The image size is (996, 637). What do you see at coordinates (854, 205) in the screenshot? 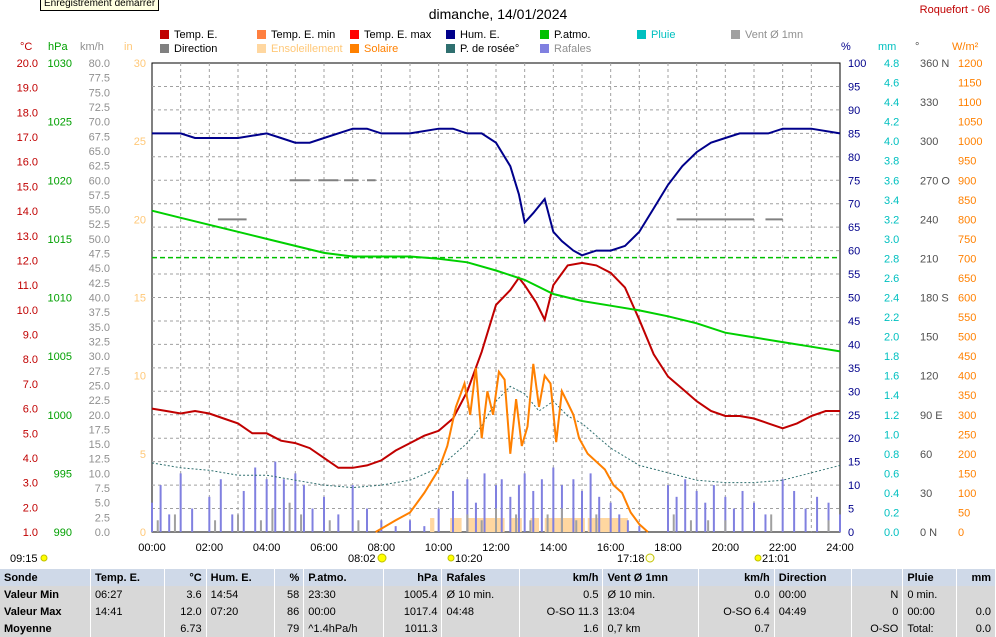
I see `hum-tick-label: 70` at bounding box center [854, 205].